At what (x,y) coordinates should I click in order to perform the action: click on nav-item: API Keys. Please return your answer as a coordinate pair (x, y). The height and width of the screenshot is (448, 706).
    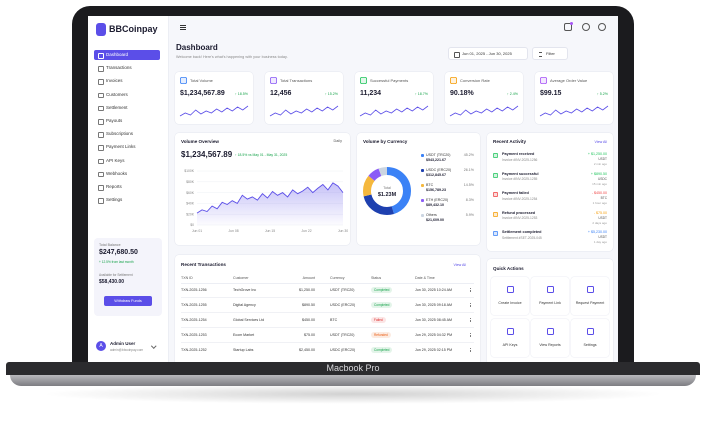
    Looking at the image, I should click on (127, 161).